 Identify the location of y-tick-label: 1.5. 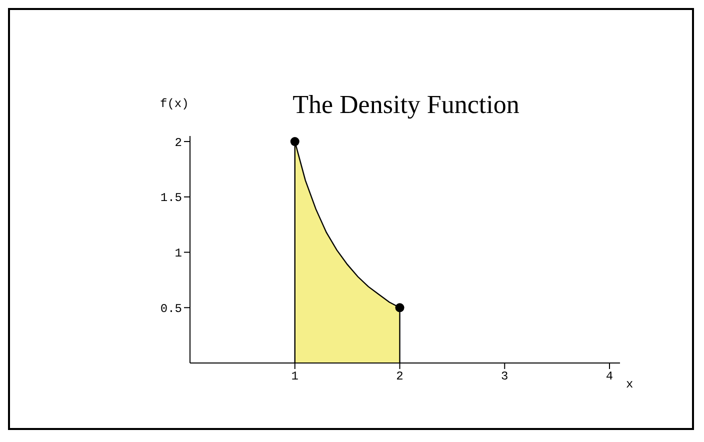
(171, 198).